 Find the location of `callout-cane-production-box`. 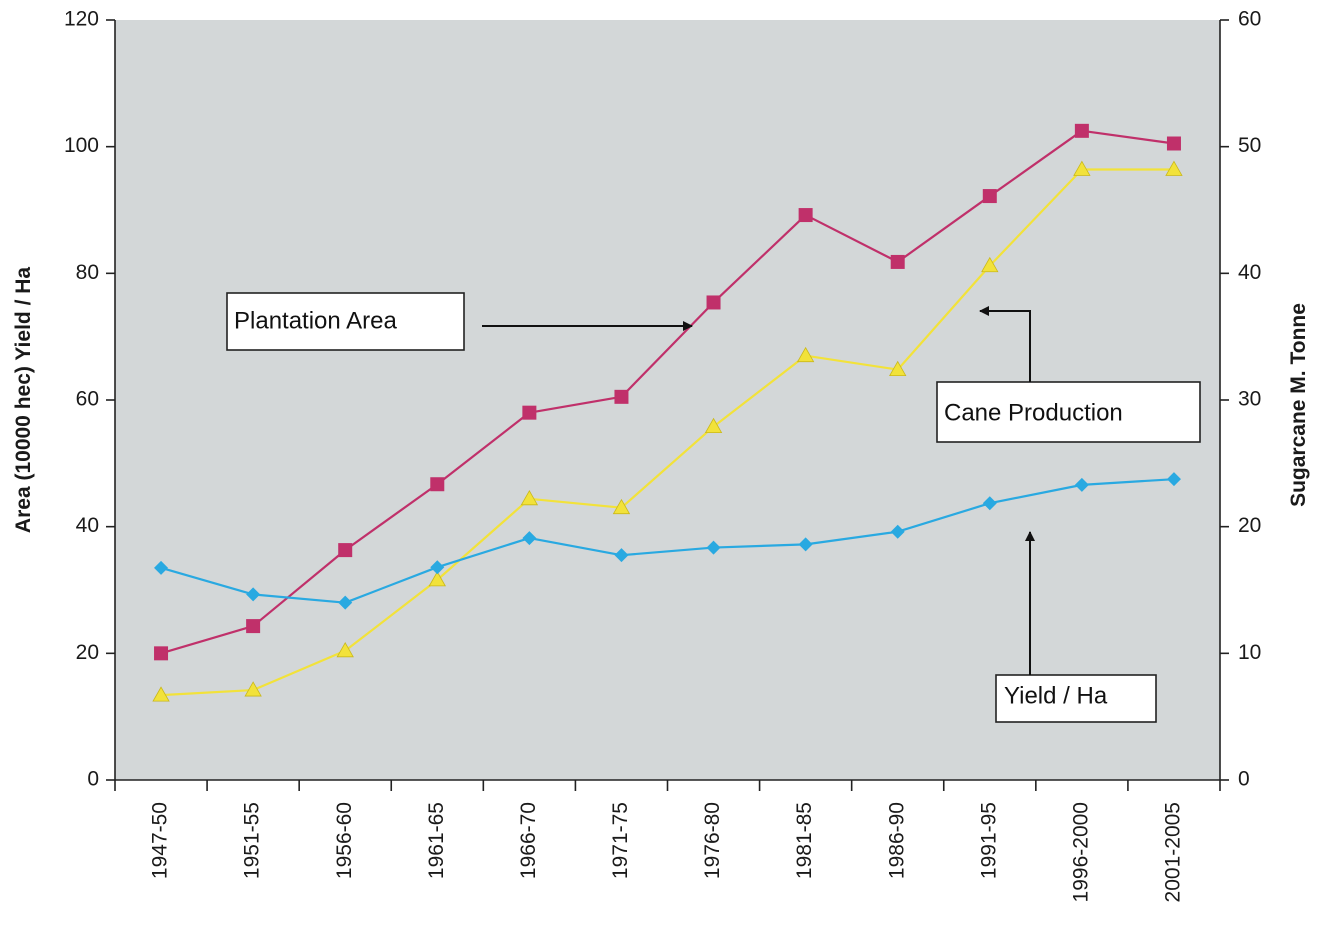

callout-cane-production-box is located at coordinates (1068, 412).